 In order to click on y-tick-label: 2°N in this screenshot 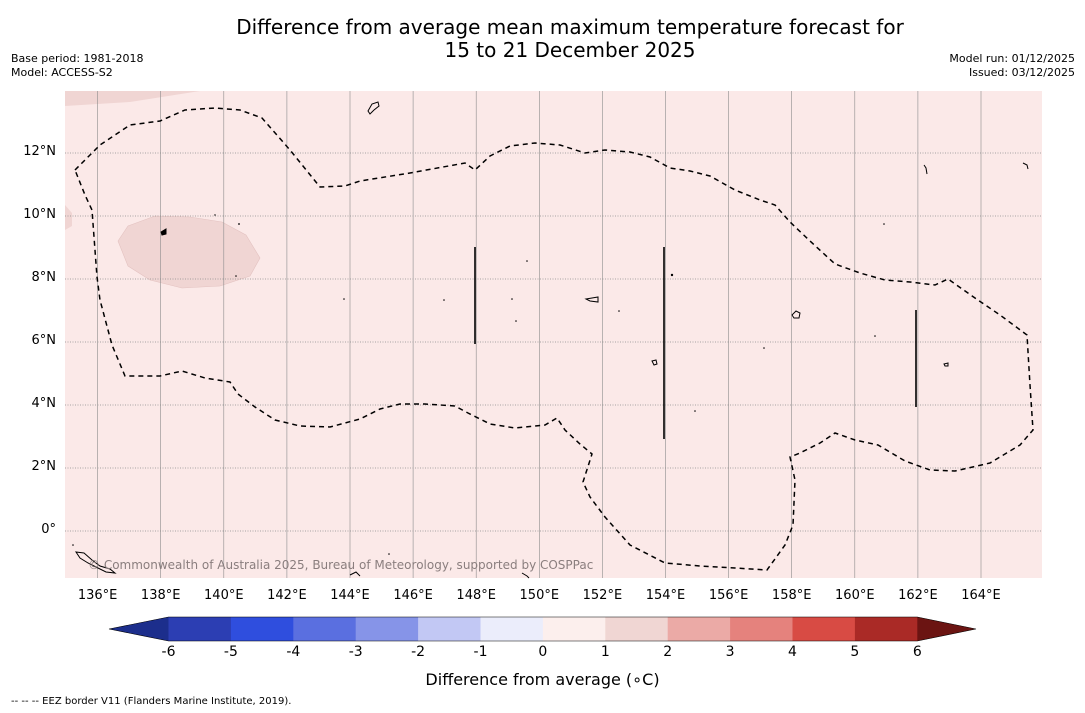, I will do `click(44, 466)`.